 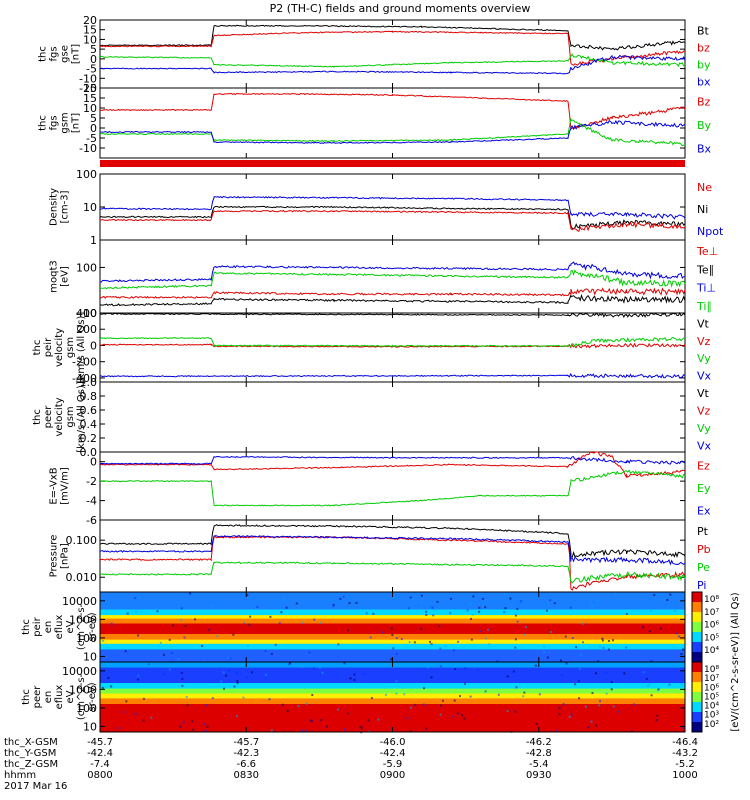 I want to click on fgs_gse-frame, so click(x=392, y=54).